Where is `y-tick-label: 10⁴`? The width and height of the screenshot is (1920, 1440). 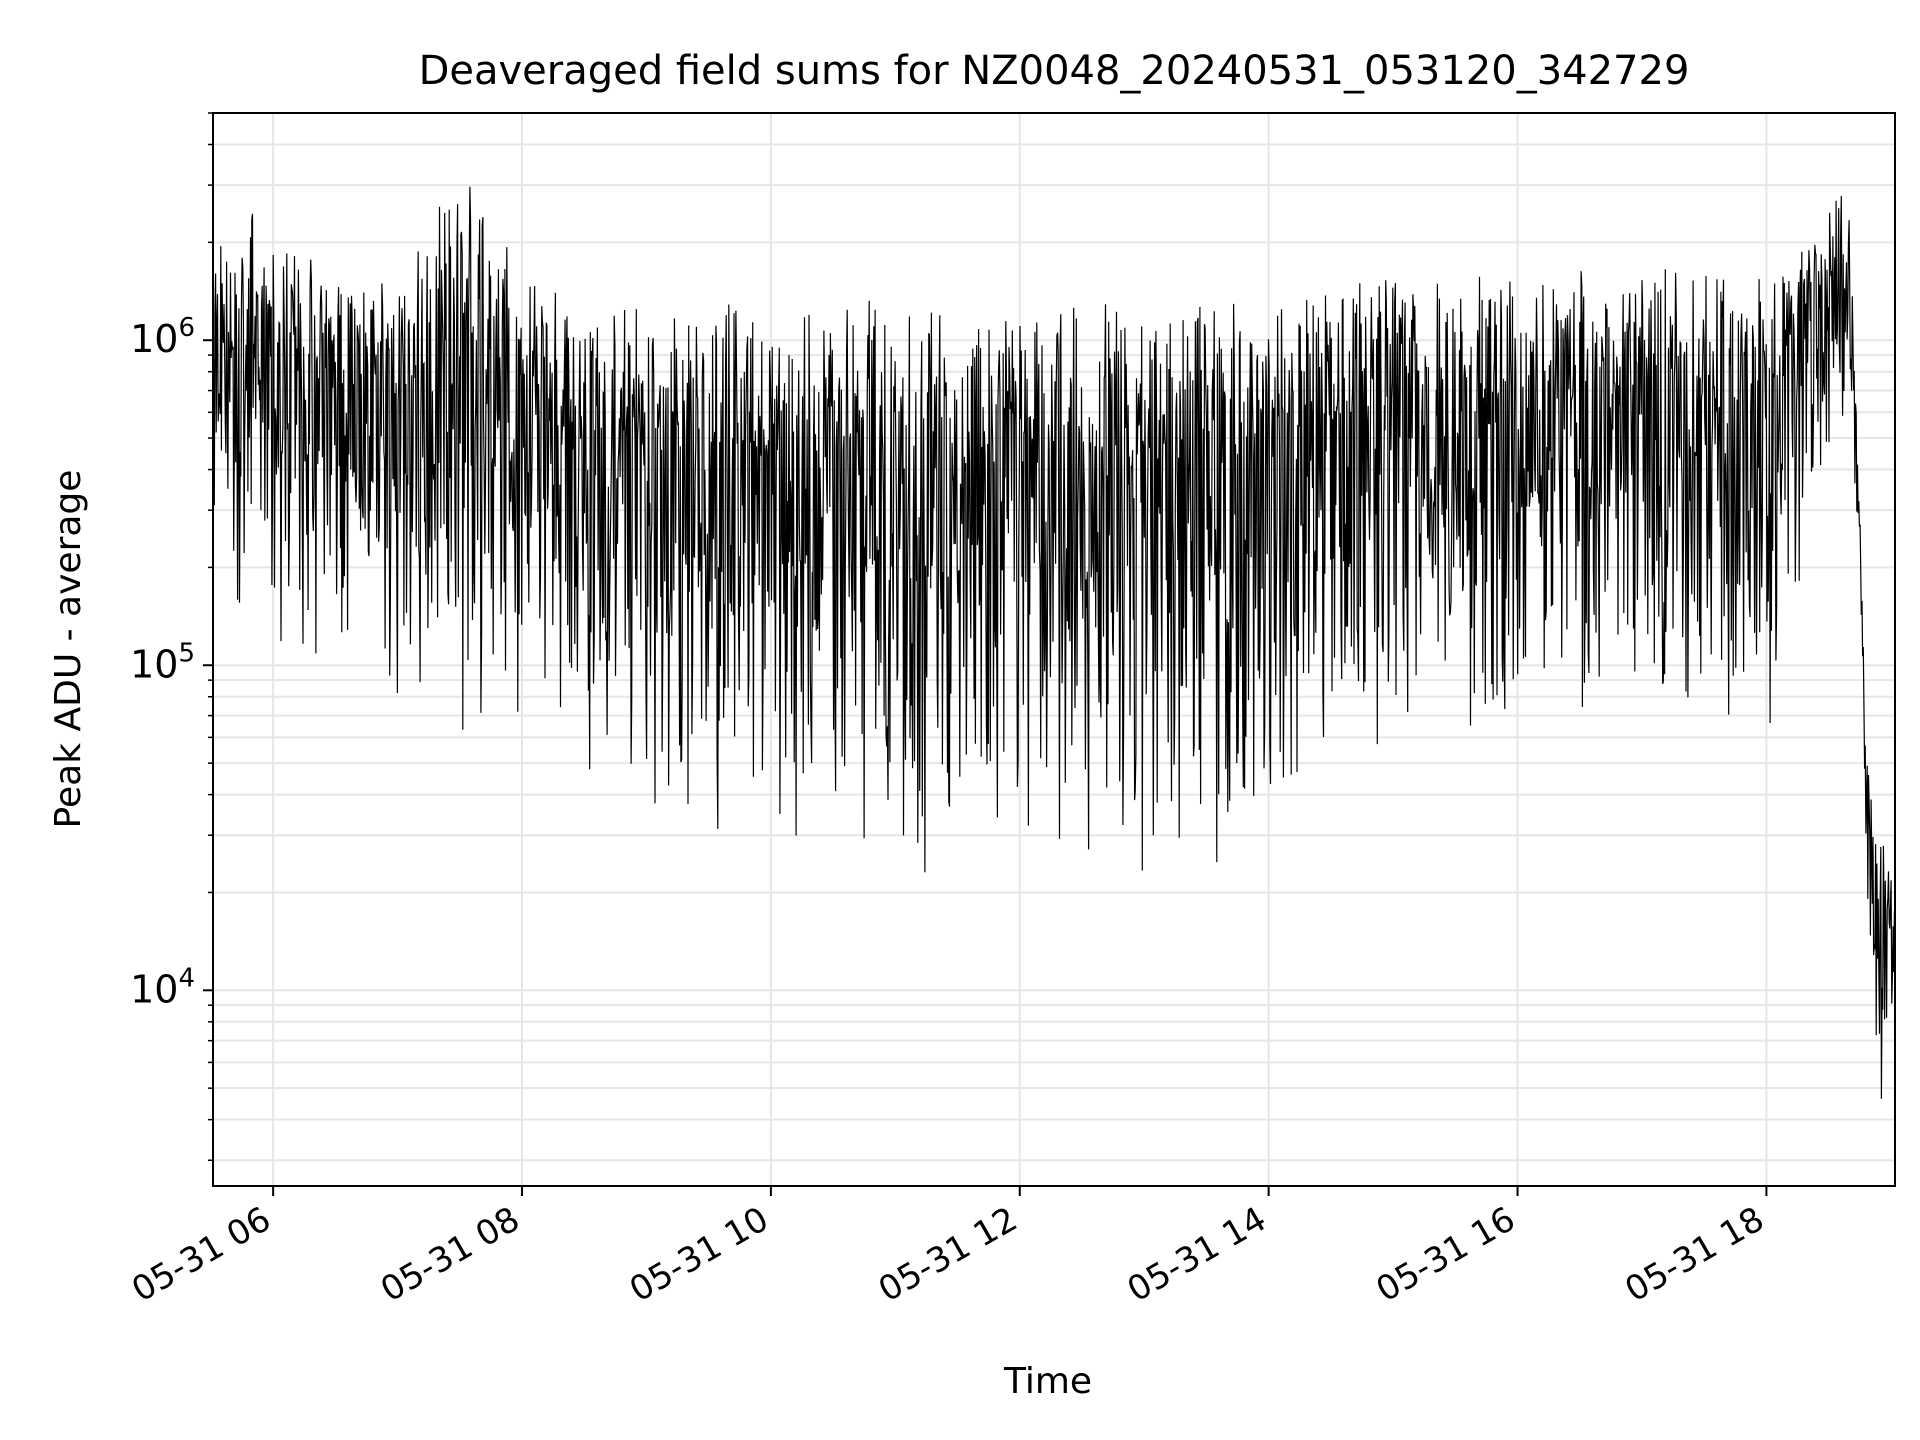
y-tick-label: 10⁴ is located at coordinates (162, 987).